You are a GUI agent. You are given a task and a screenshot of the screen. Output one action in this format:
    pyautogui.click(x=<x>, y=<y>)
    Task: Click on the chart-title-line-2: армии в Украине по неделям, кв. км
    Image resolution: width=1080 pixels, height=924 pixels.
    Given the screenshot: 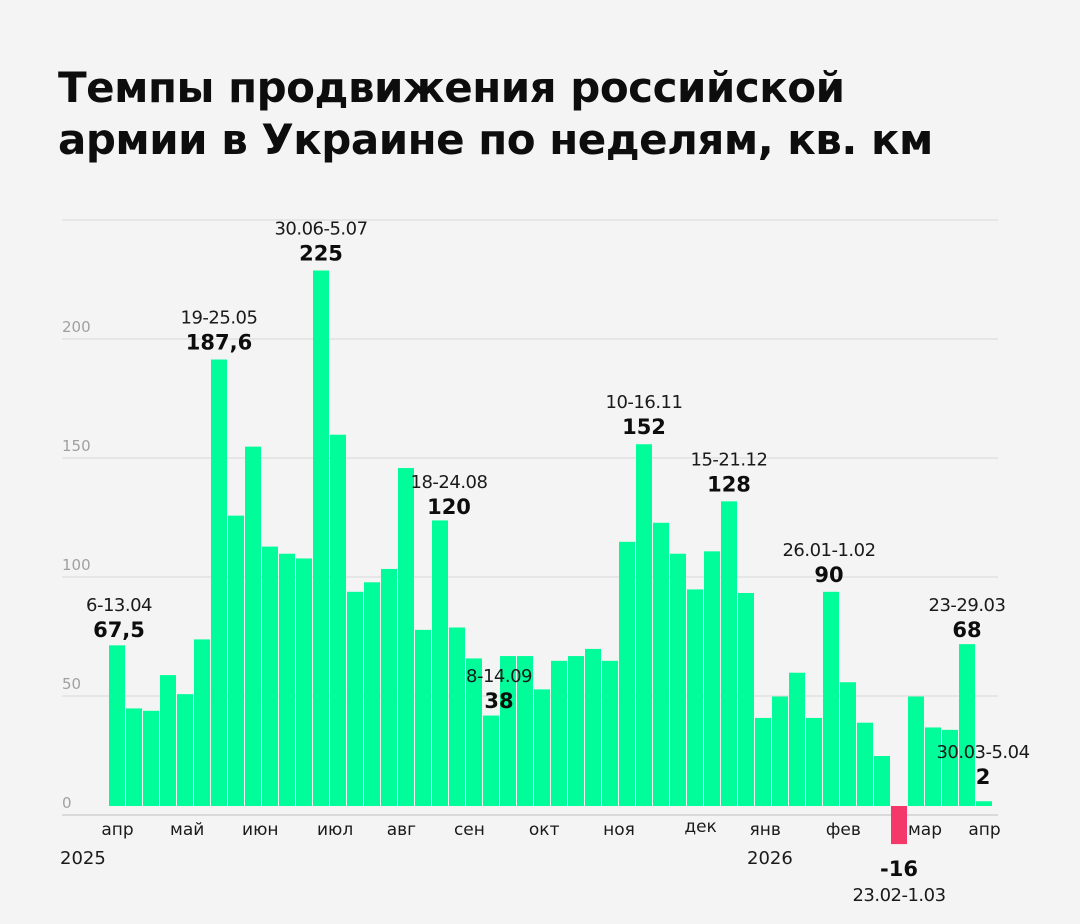 What is the action you would take?
    pyautogui.click(x=495, y=139)
    